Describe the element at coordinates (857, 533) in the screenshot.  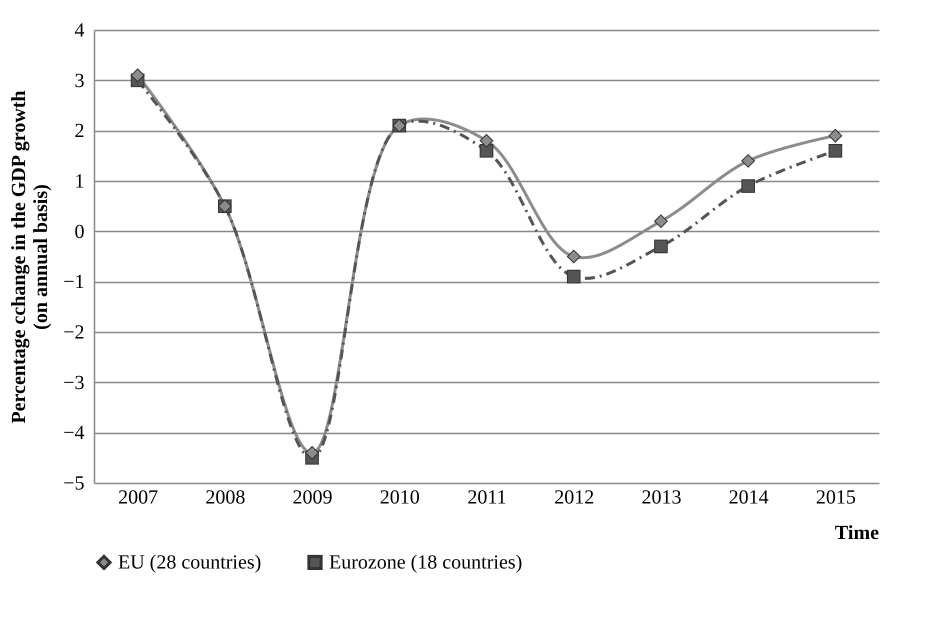
I see `x-axis-title: Time` at that location.